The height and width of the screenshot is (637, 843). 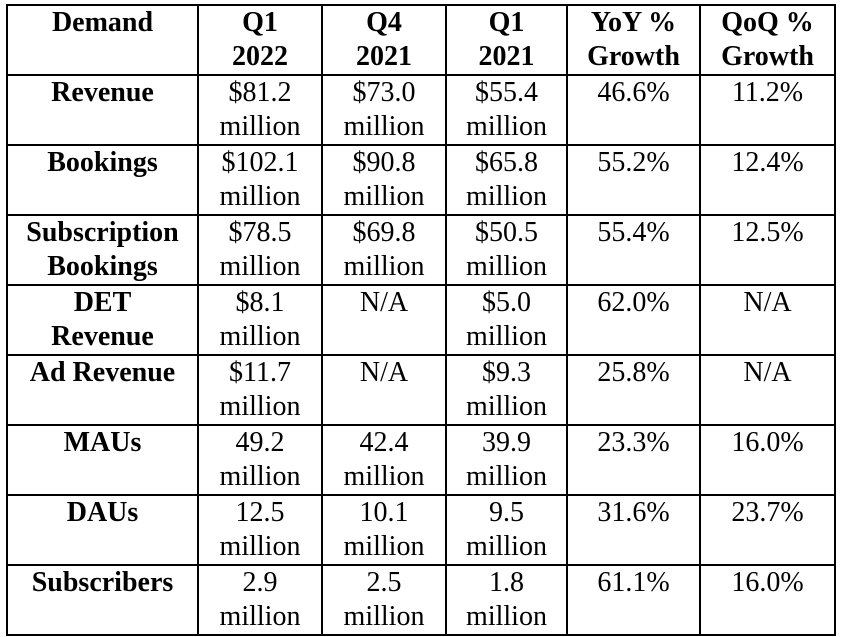 What do you see at coordinates (506, 530) in the screenshot?
I see `table-cell: 9.5 million` at bounding box center [506, 530].